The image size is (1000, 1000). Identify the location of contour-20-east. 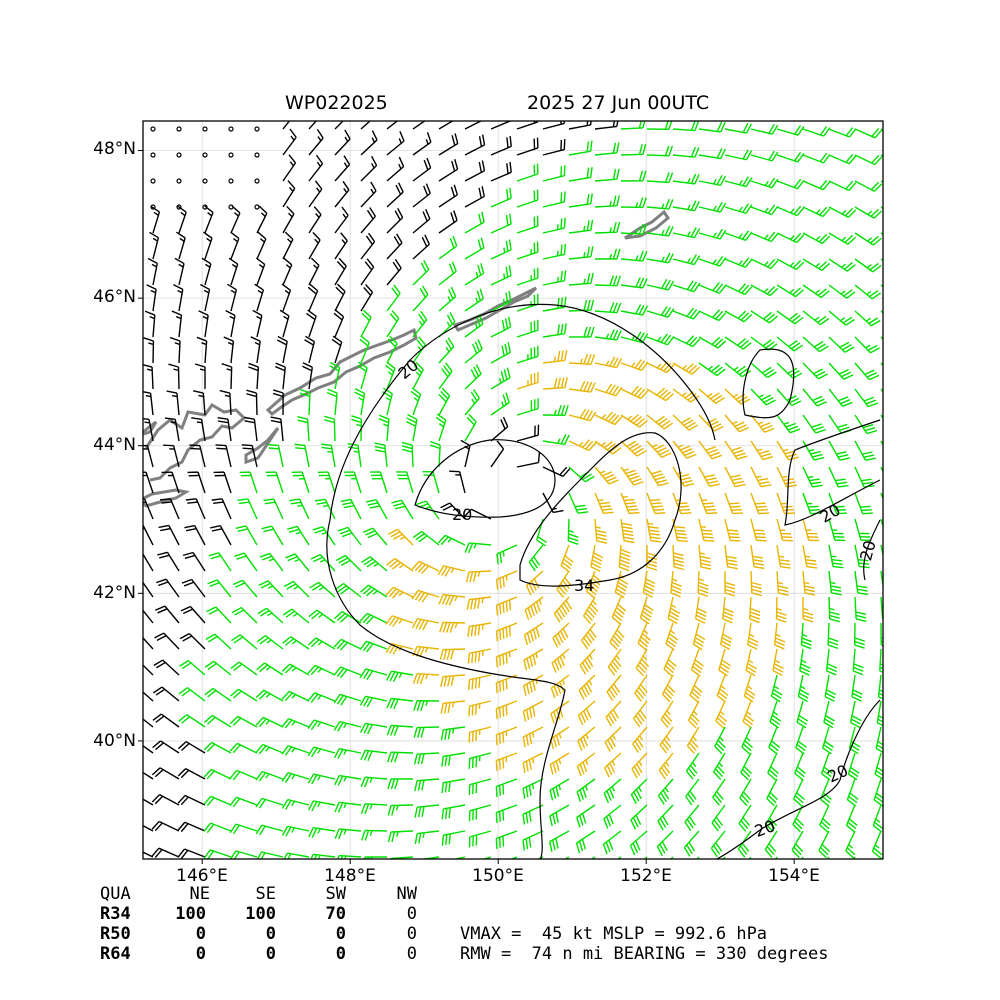
(768, 383).